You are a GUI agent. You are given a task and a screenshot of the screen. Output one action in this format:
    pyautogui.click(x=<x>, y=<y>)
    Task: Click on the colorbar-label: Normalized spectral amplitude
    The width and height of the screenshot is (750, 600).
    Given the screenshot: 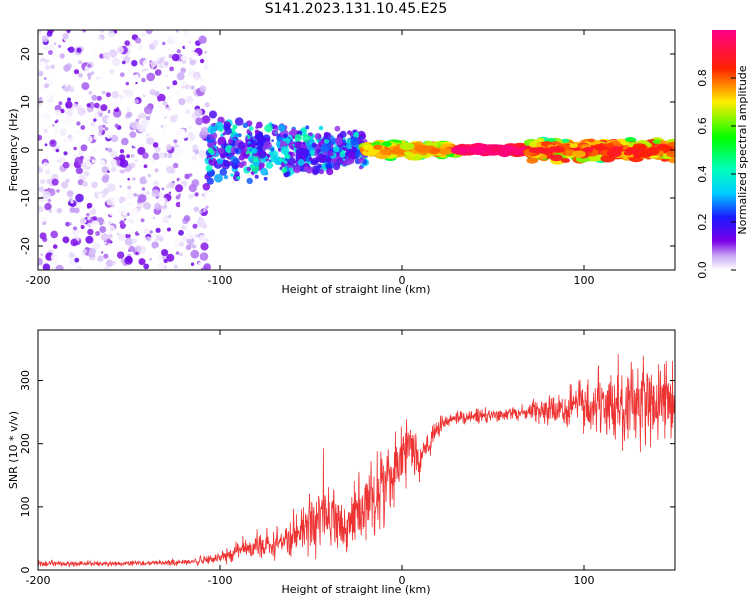 What is the action you would take?
    pyautogui.click(x=742, y=149)
    